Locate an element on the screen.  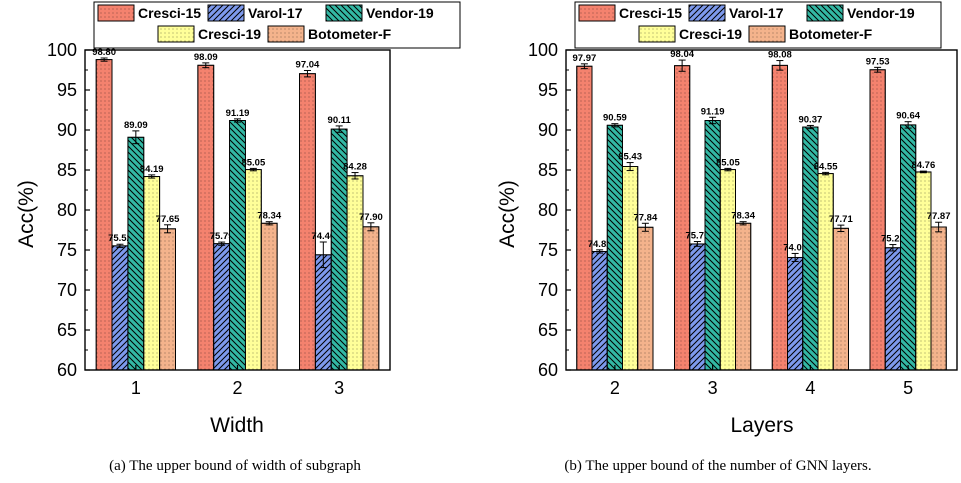
data-label: 74.40 is located at coordinates (323, 236).